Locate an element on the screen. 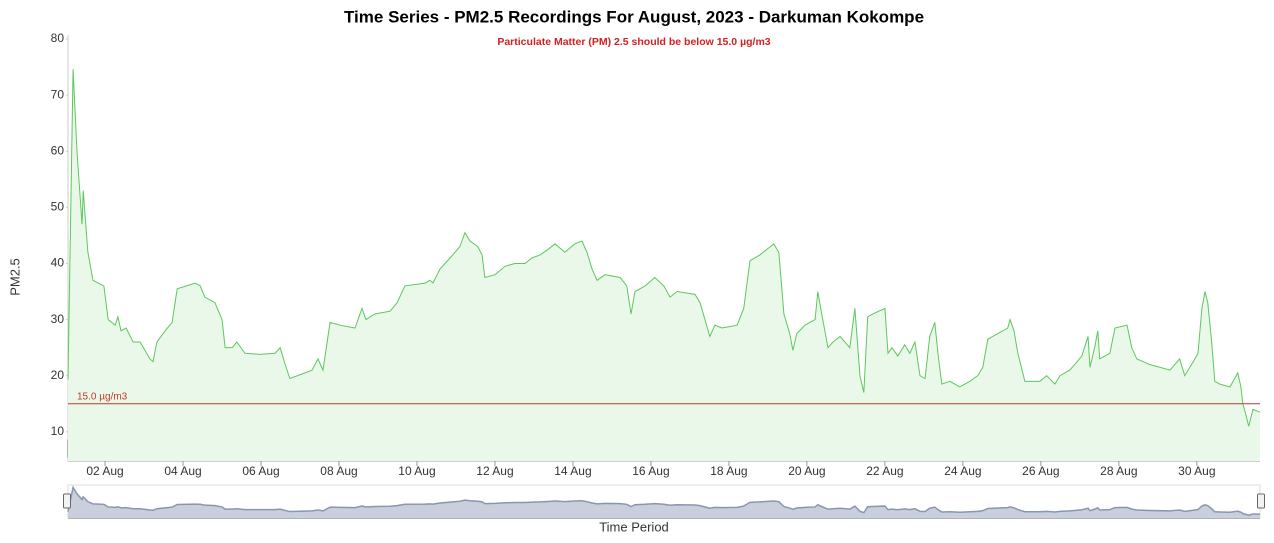  navigator-area is located at coordinates (664, 502).